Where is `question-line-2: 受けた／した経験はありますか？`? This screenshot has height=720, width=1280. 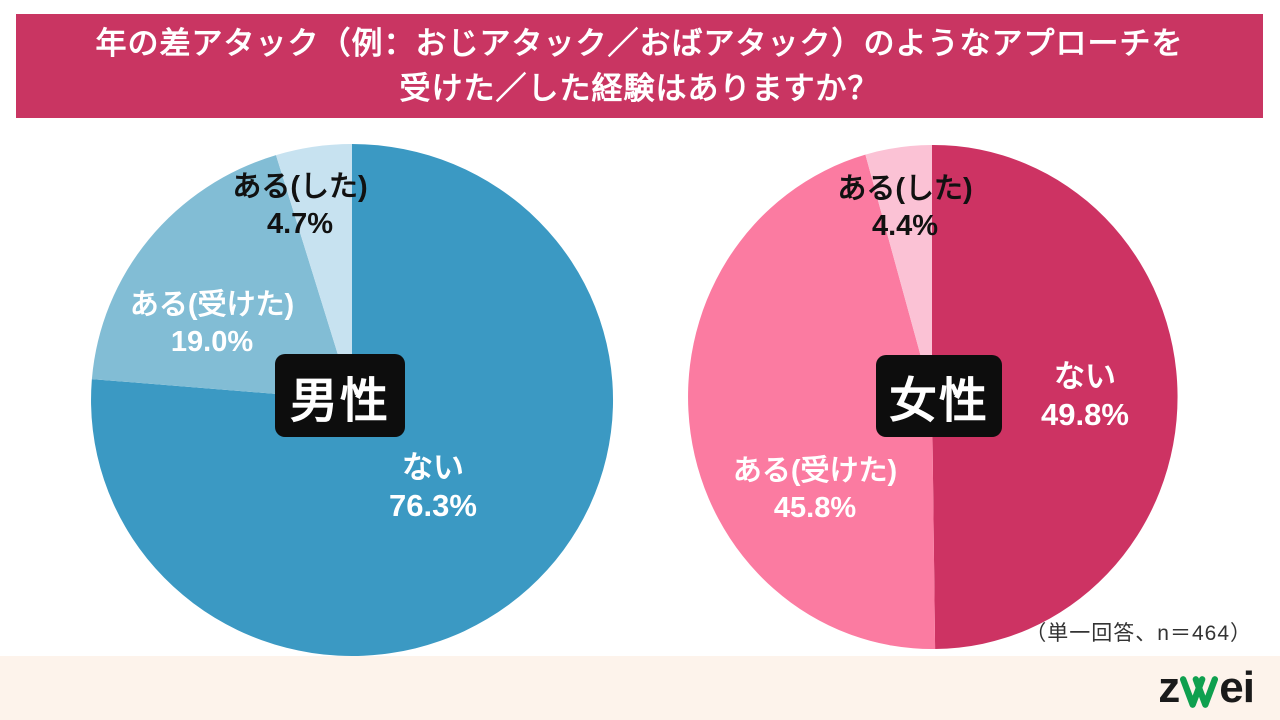
question-line-2: 受けた／した経験はありますか？ is located at coordinates (639, 88).